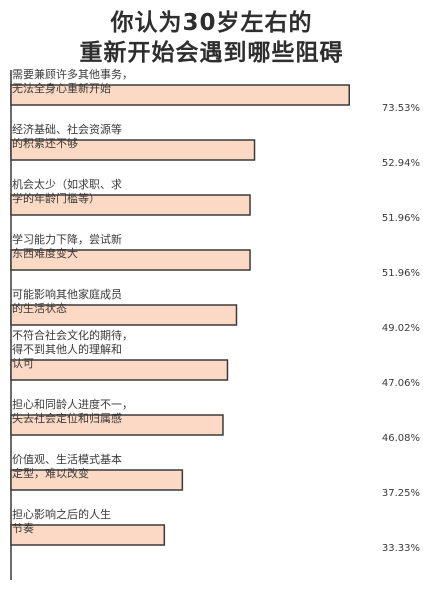 The width and height of the screenshot is (423, 600). I want to click on category-label: 节奏, so click(23, 528).